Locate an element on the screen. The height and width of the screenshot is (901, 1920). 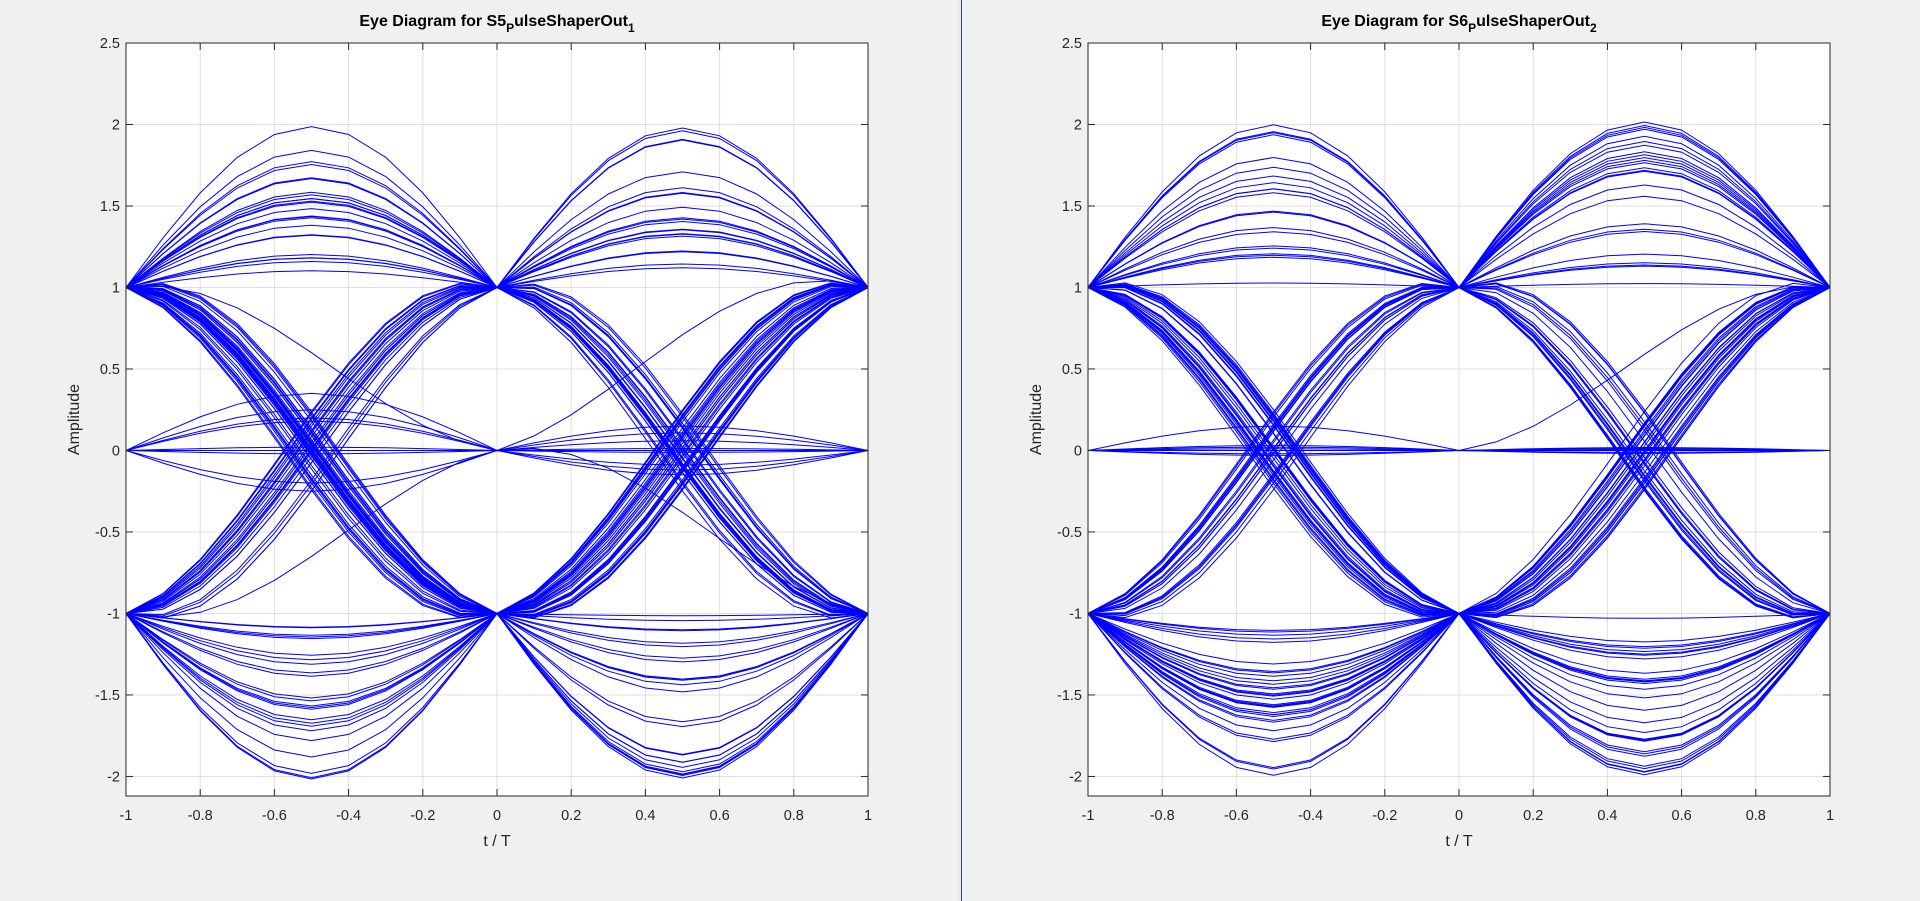
title-subscript-index: 1 is located at coordinates (631, 28).